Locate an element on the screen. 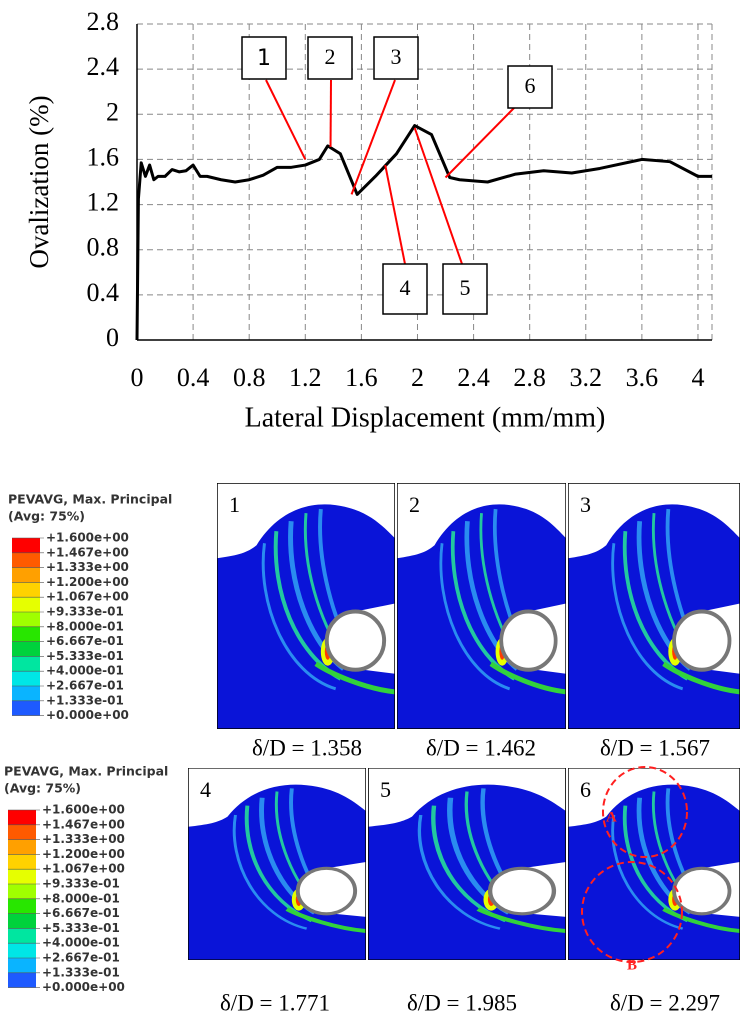 The width and height of the screenshot is (740, 1028). annotation-label: 5 is located at coordinates (465, 287).